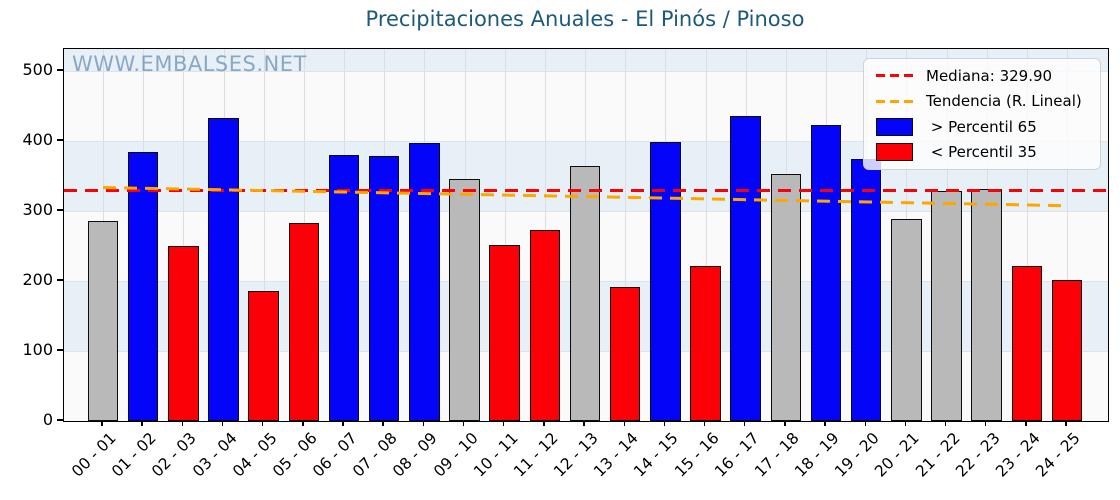 The image size is (1120, 500). What do you see at coordinates (189, 64) in the screenshot?
I see `watermark: WWW.EMBALSES.NET` at bounding box center [189, 64].